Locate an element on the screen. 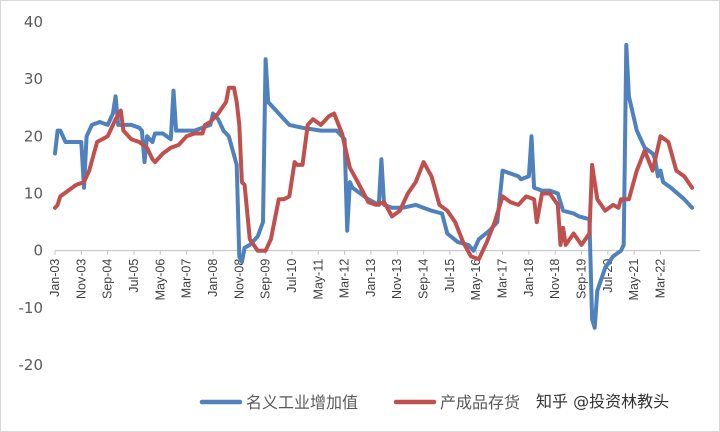 This screenshot has height=432, width=720. x-tick-label: Sep-09 is located at coordinates (266, 279).